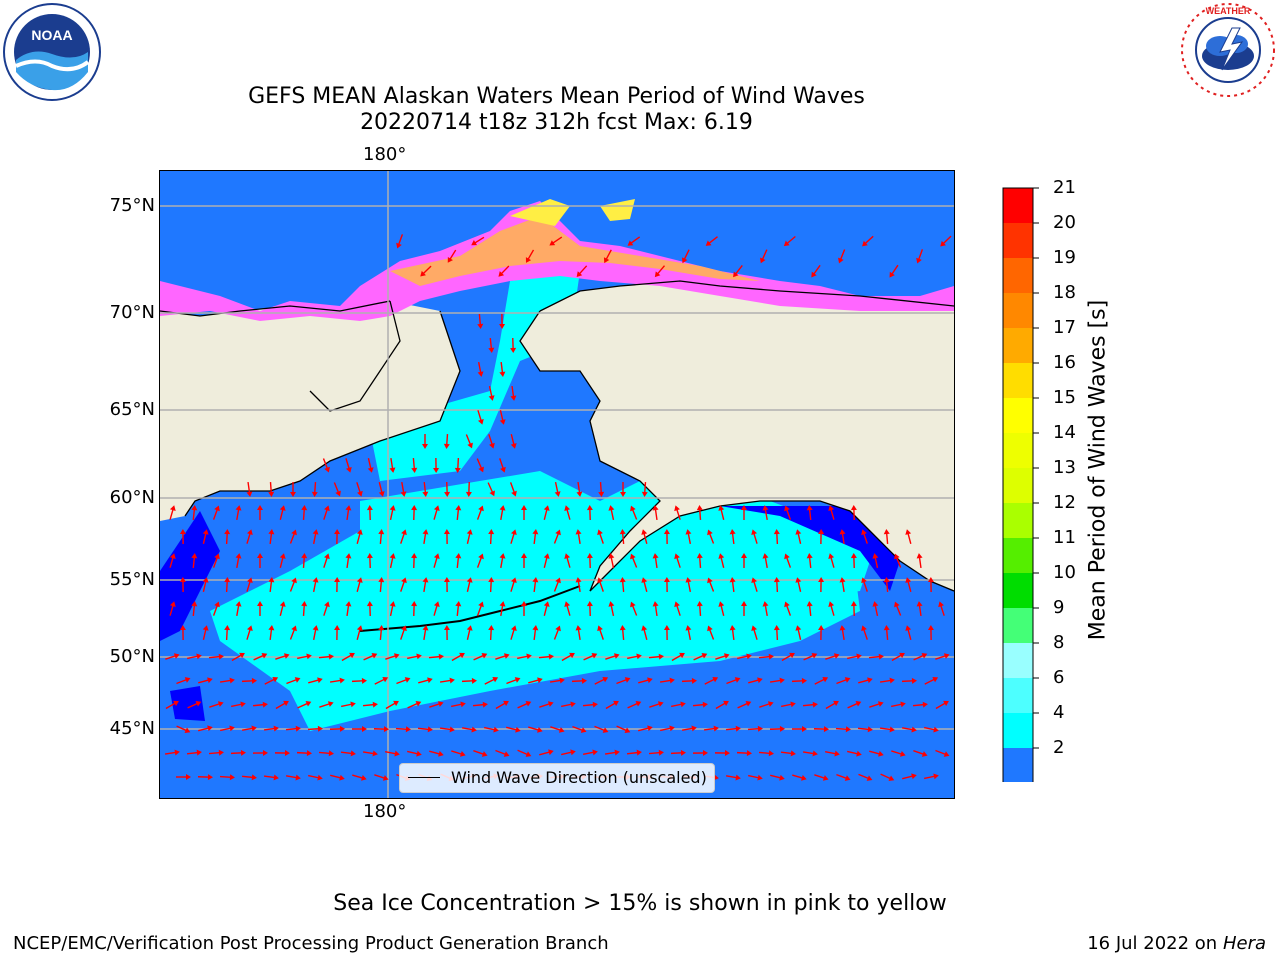 The height and width of the screenshot is (960, 1280). What do you see at coordinates (132, 497) in the screenshot?
I see `lat-label-60: 60°N` at bounding box center [132, 497].